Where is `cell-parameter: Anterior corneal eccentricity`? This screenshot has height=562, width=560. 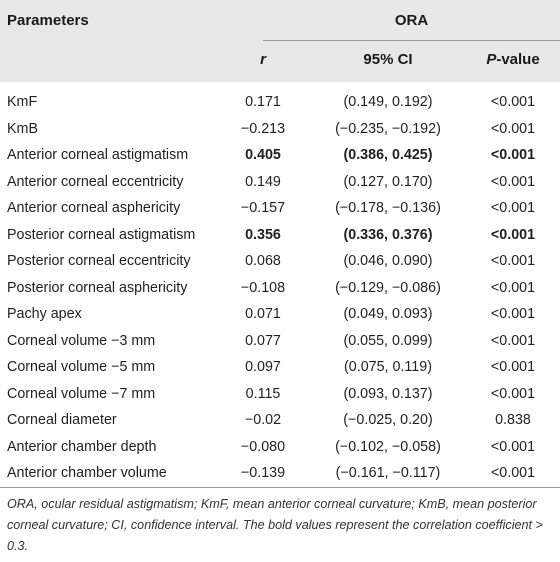
cell-parameter: Anterior corneal eccentricity is located at coordinates (95, 181).